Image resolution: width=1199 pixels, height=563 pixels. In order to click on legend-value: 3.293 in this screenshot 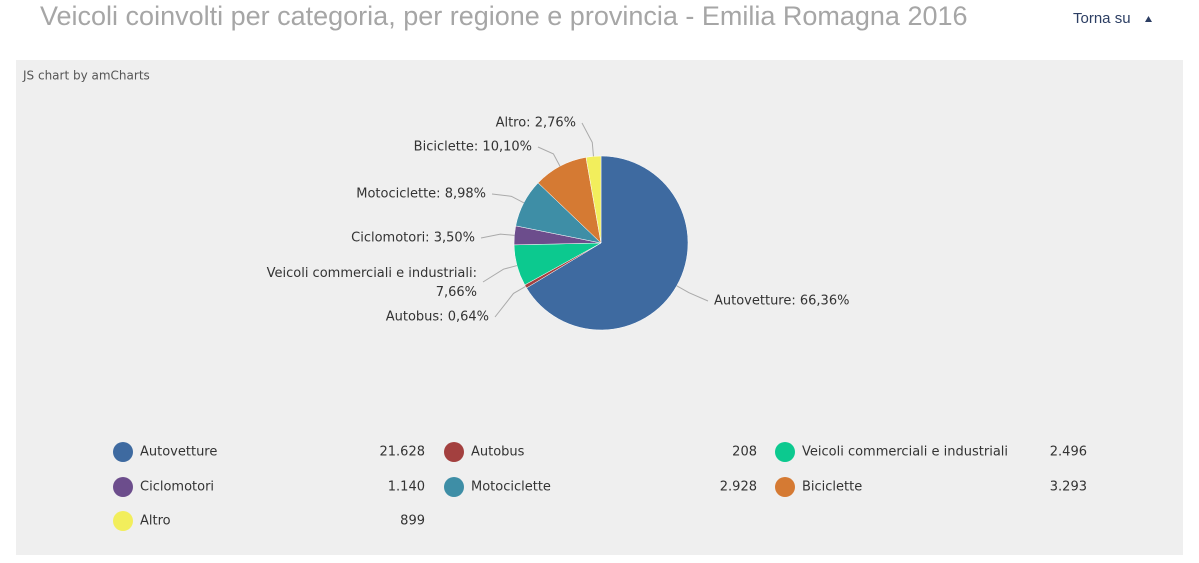, I will do `click(1068, 487)`.